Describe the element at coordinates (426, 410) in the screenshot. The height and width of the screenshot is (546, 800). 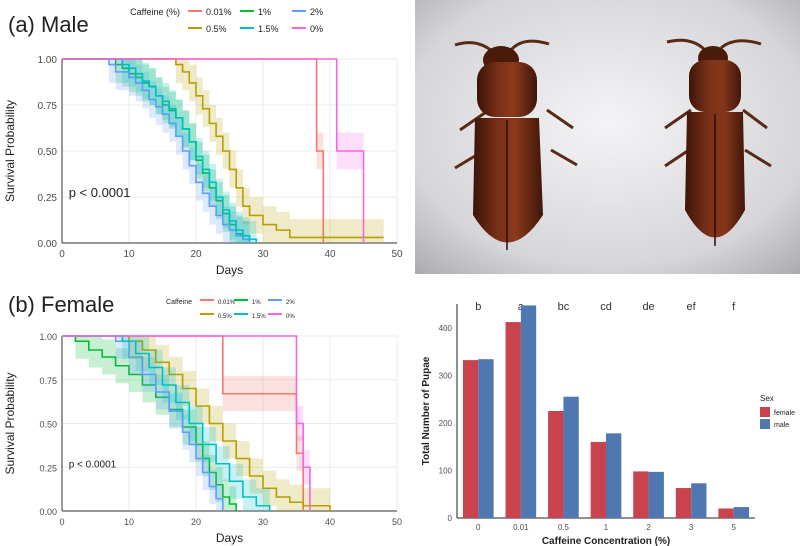
I see `y-axis-label: Total Number of Pupae` at that location.